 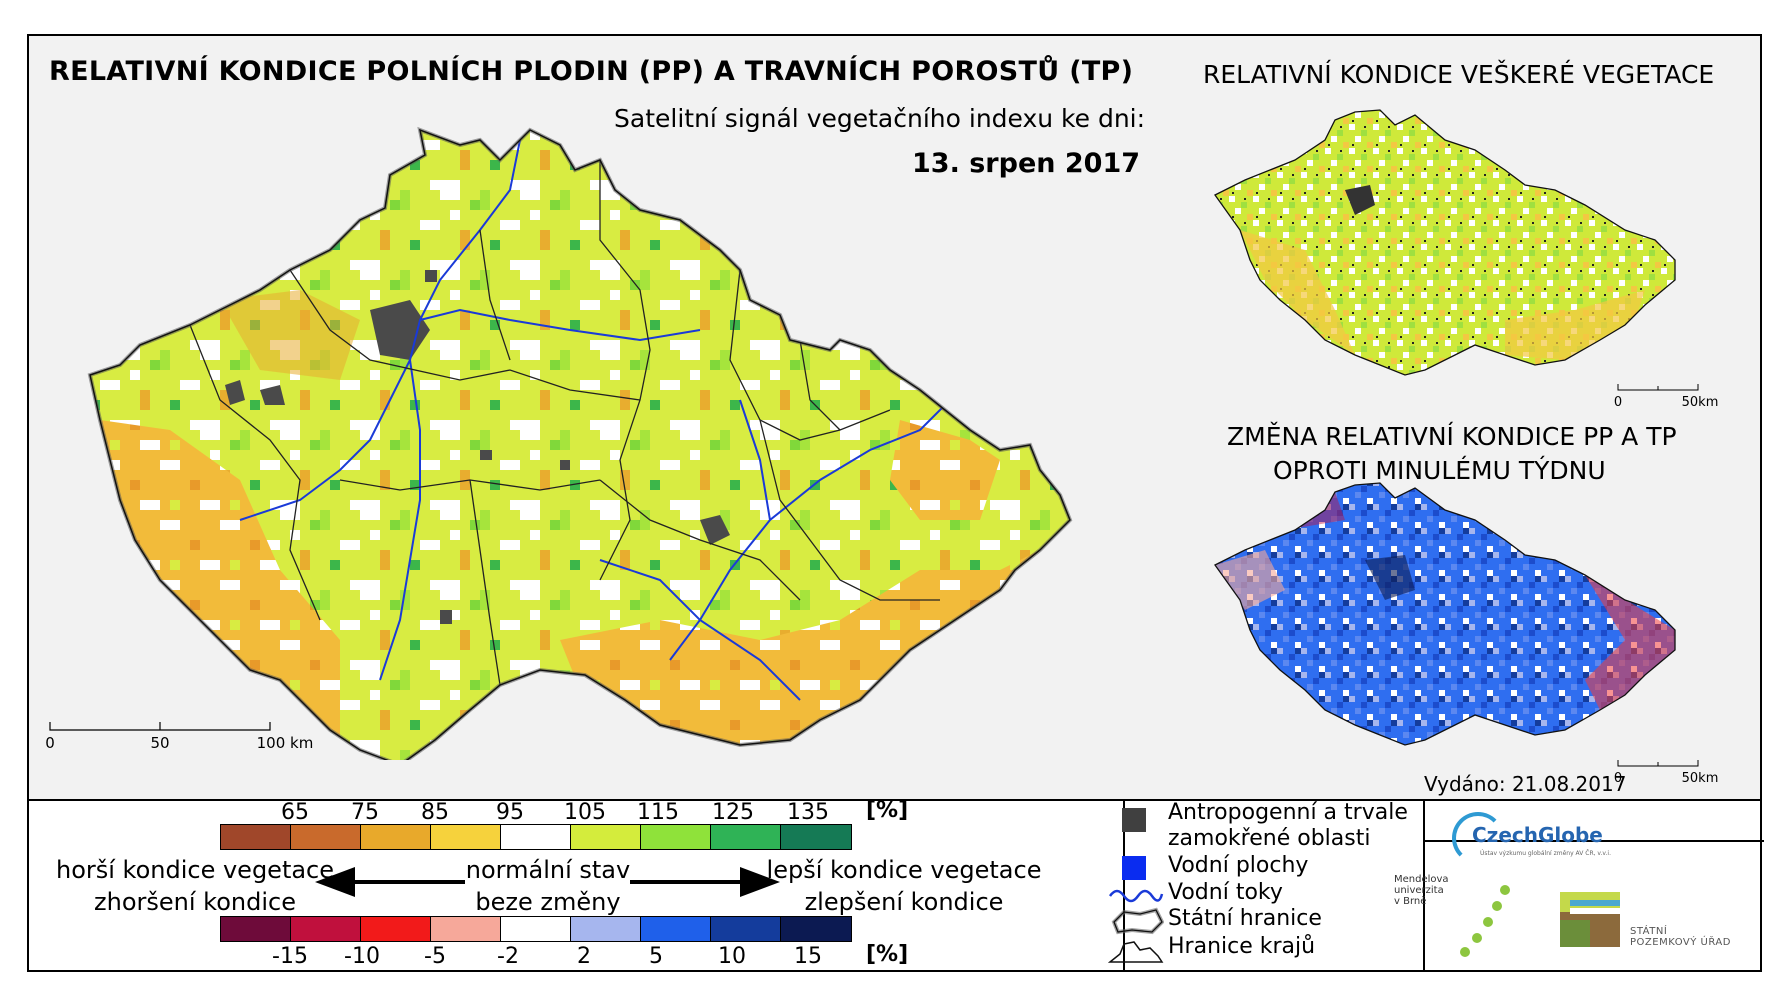 I want to click on mendel-university-logo: Mendelova univerzita v Brně, so click(x=1421, y=890).